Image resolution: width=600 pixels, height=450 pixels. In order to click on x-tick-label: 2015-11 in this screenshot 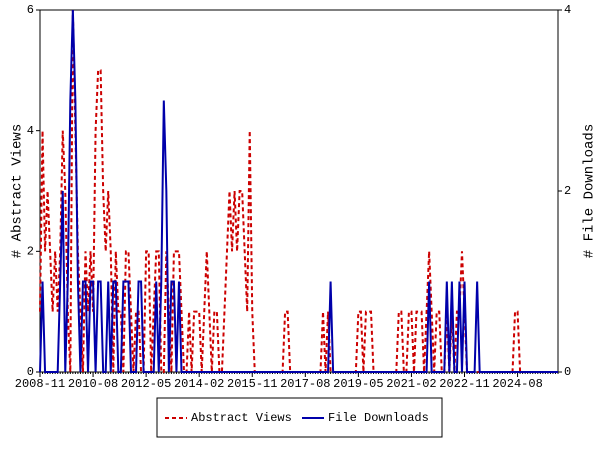, I will do `click(252, 384)`.